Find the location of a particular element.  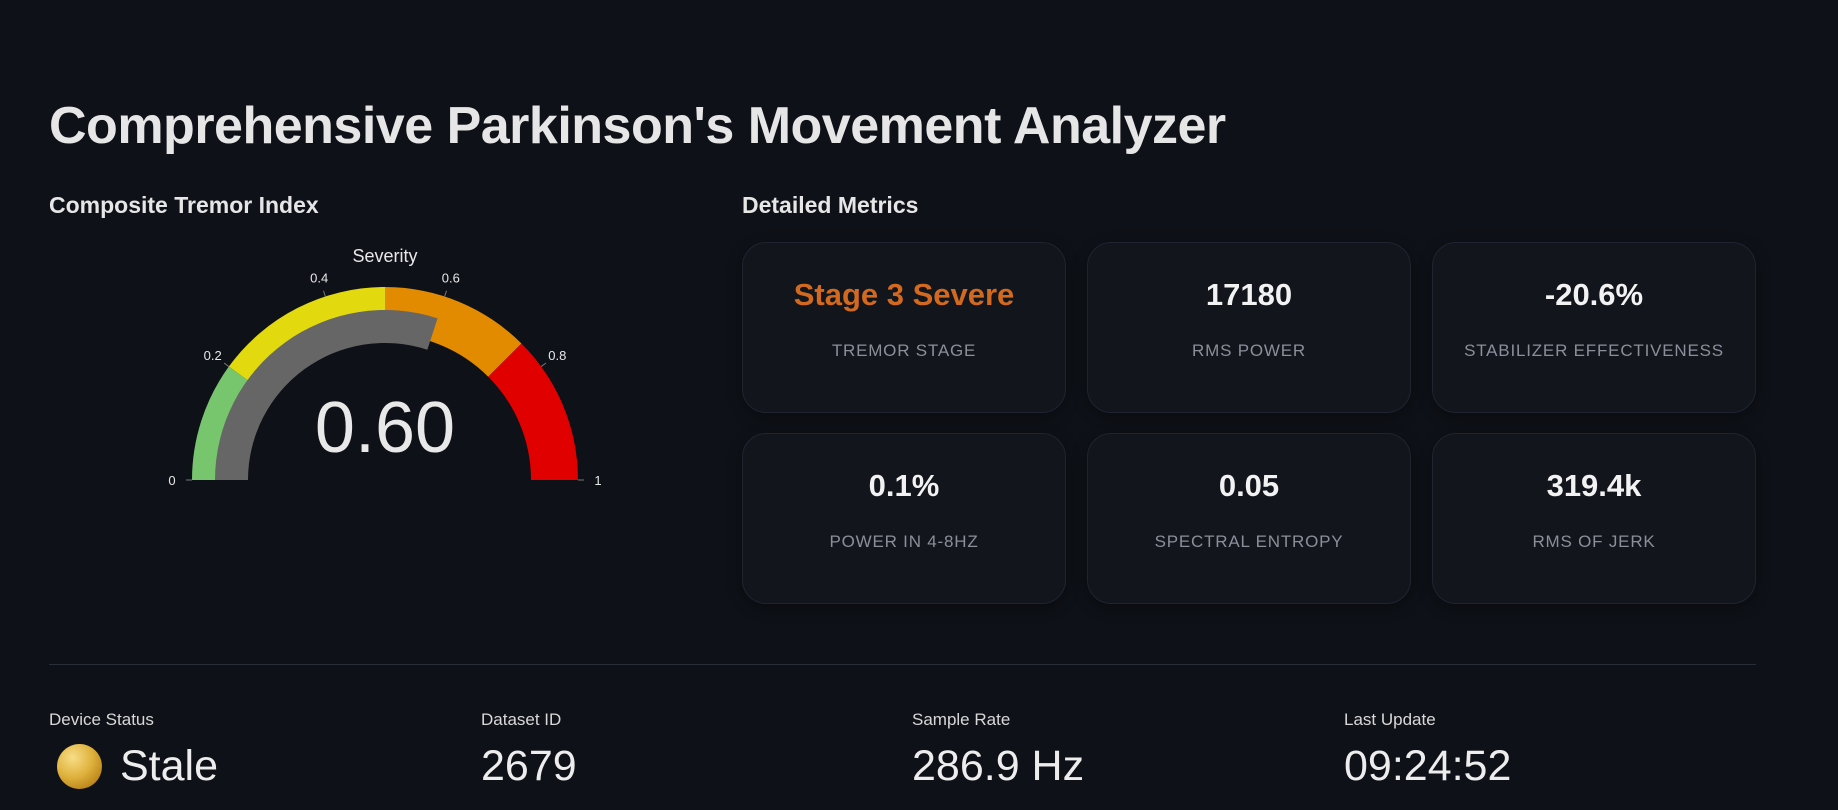

device-status-label: Device Status is located at coordinates (101, 719).